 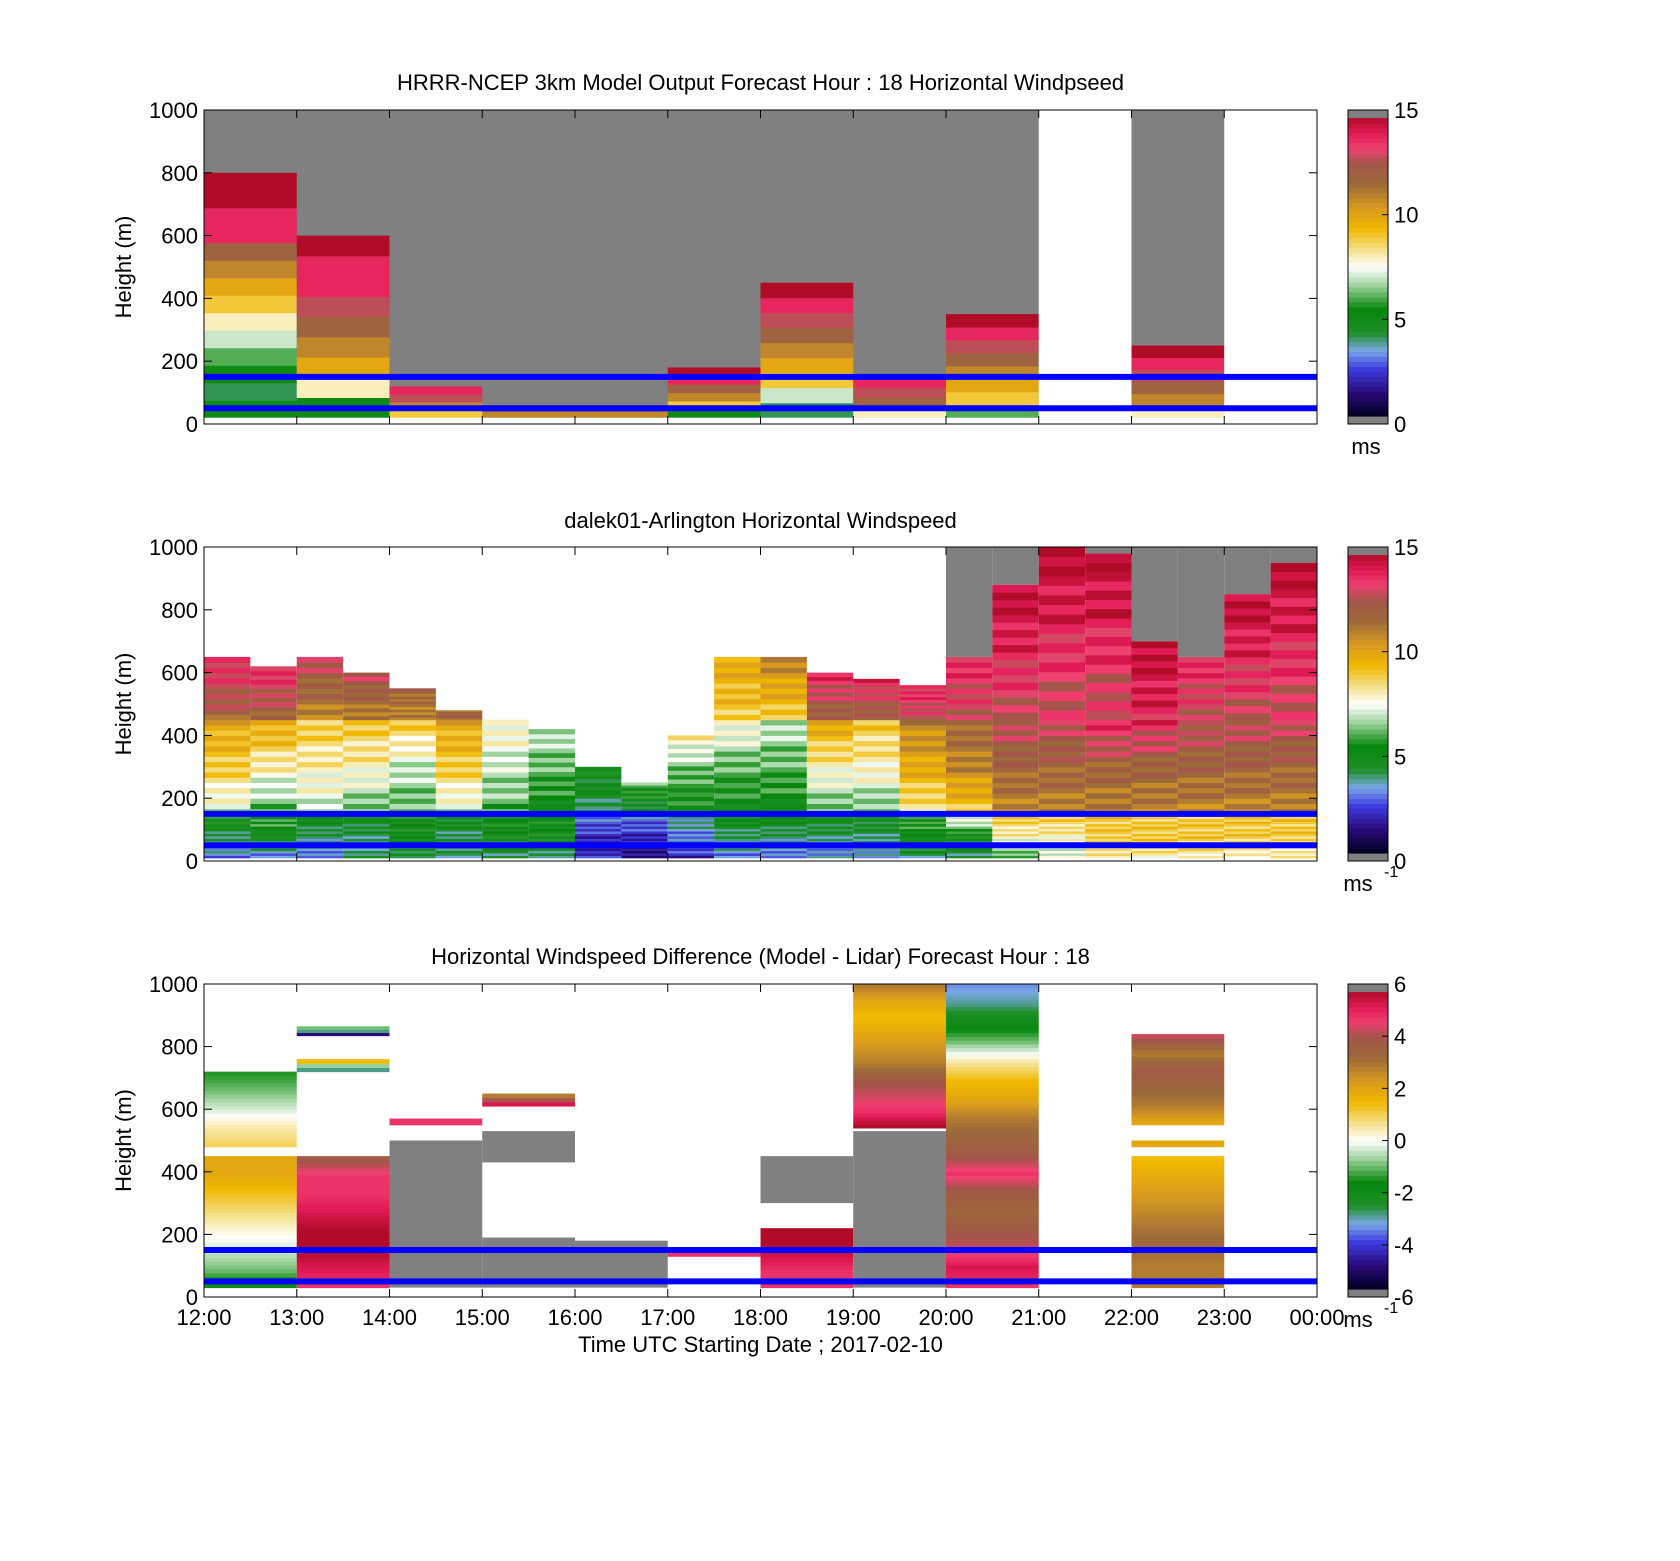 What do you see at coordinates (179, 1047) in the screenshot?
I see `y-tick-label: 800` at bounding box center [179, 1047].